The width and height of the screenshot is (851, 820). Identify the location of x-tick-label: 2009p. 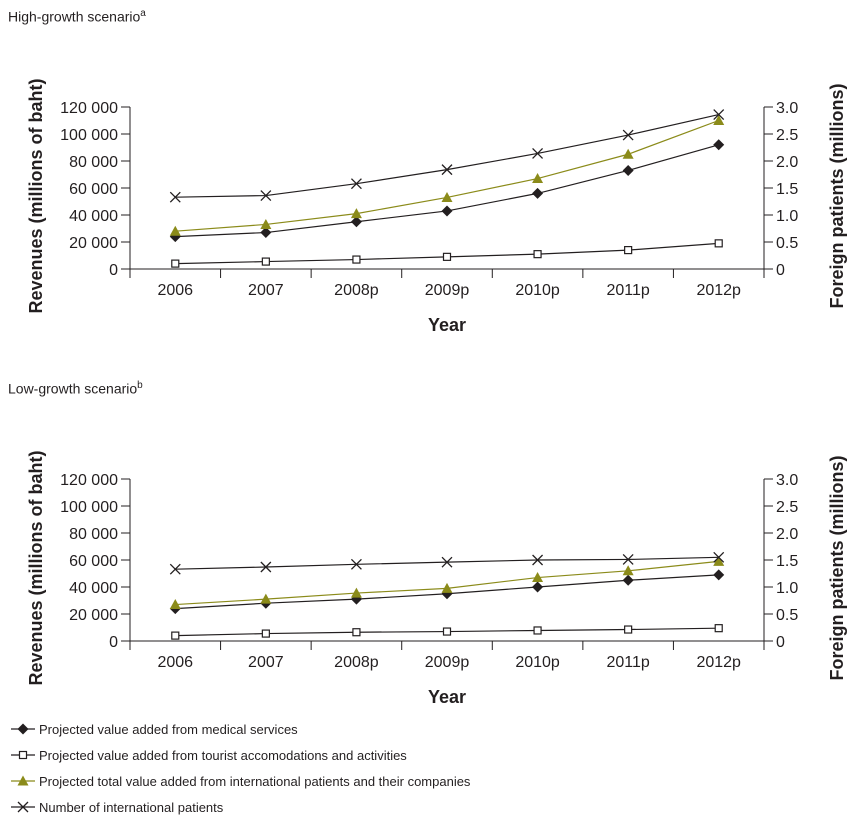
(447, 662).